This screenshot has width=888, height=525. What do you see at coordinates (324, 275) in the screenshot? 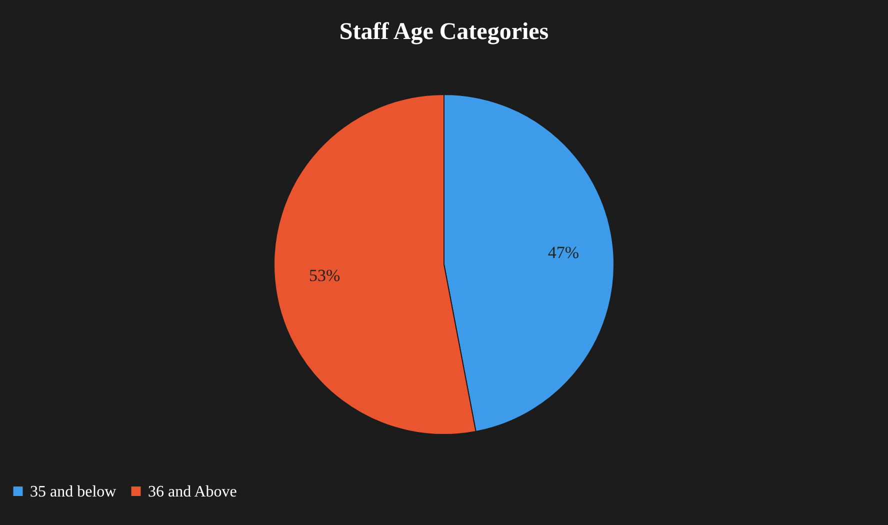
I see `data-label: 53%` at bounding box center [324, 275].